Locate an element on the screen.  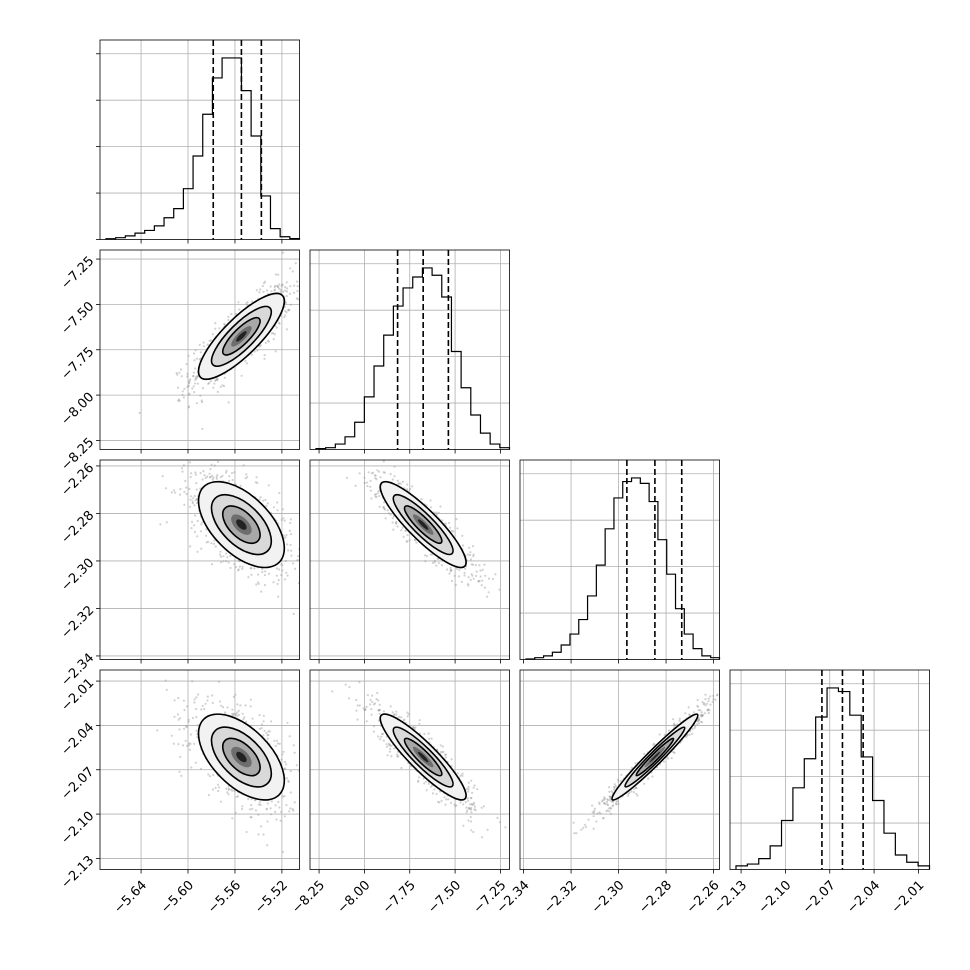
y-tick-label: −7.25 is located at coordinates (78, 273).